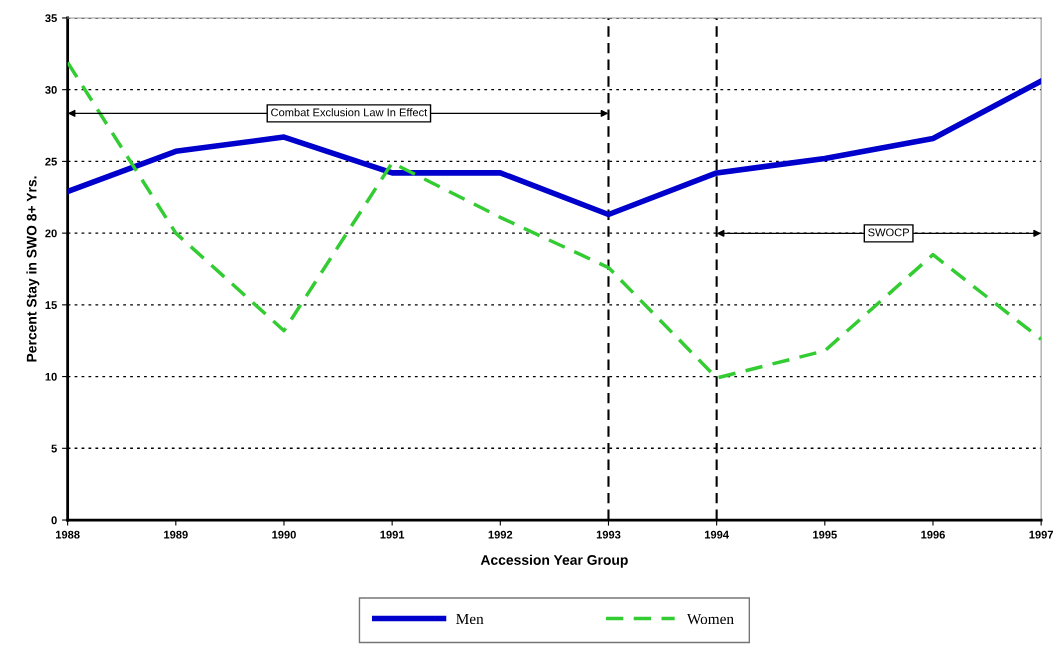 The height and width of the screenshot is (665, 1057). I want to click on x-axis-title: Accession Year Group, so click(554, 561).